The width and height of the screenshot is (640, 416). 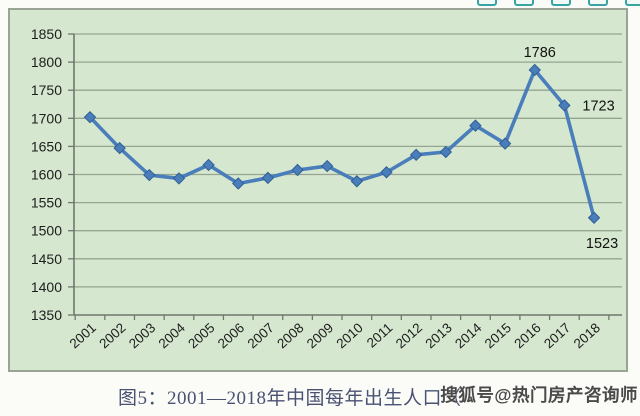 What do you see at coordinates (409, 335) in the screenshot?
I see `x-tick-label-2012: 2012` at bounding box center [409, 335].